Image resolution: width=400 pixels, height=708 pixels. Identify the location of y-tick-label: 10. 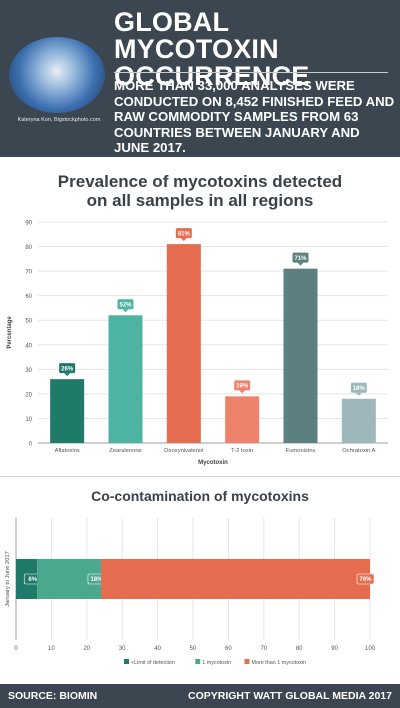
(28, 420).